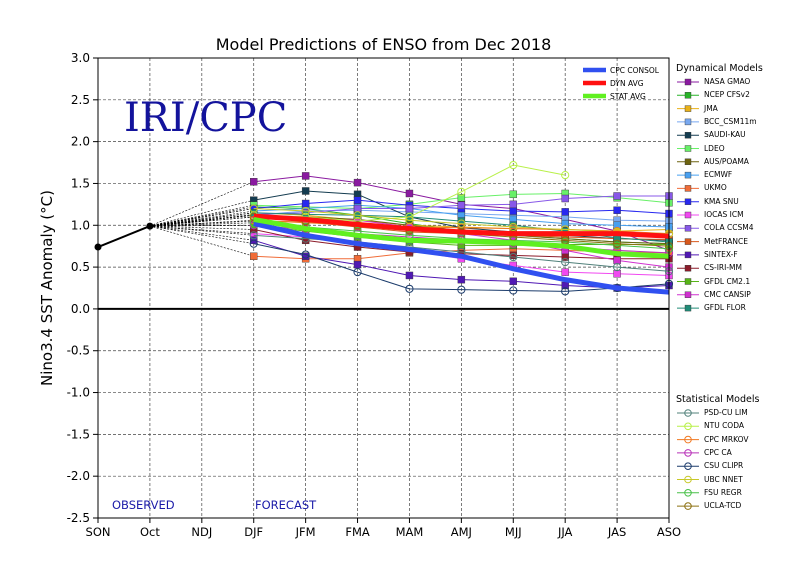  Describe the element at coordinates (729, 228) in the screenshot. I see `legend-item-label: COLA CCSM4` at that location.